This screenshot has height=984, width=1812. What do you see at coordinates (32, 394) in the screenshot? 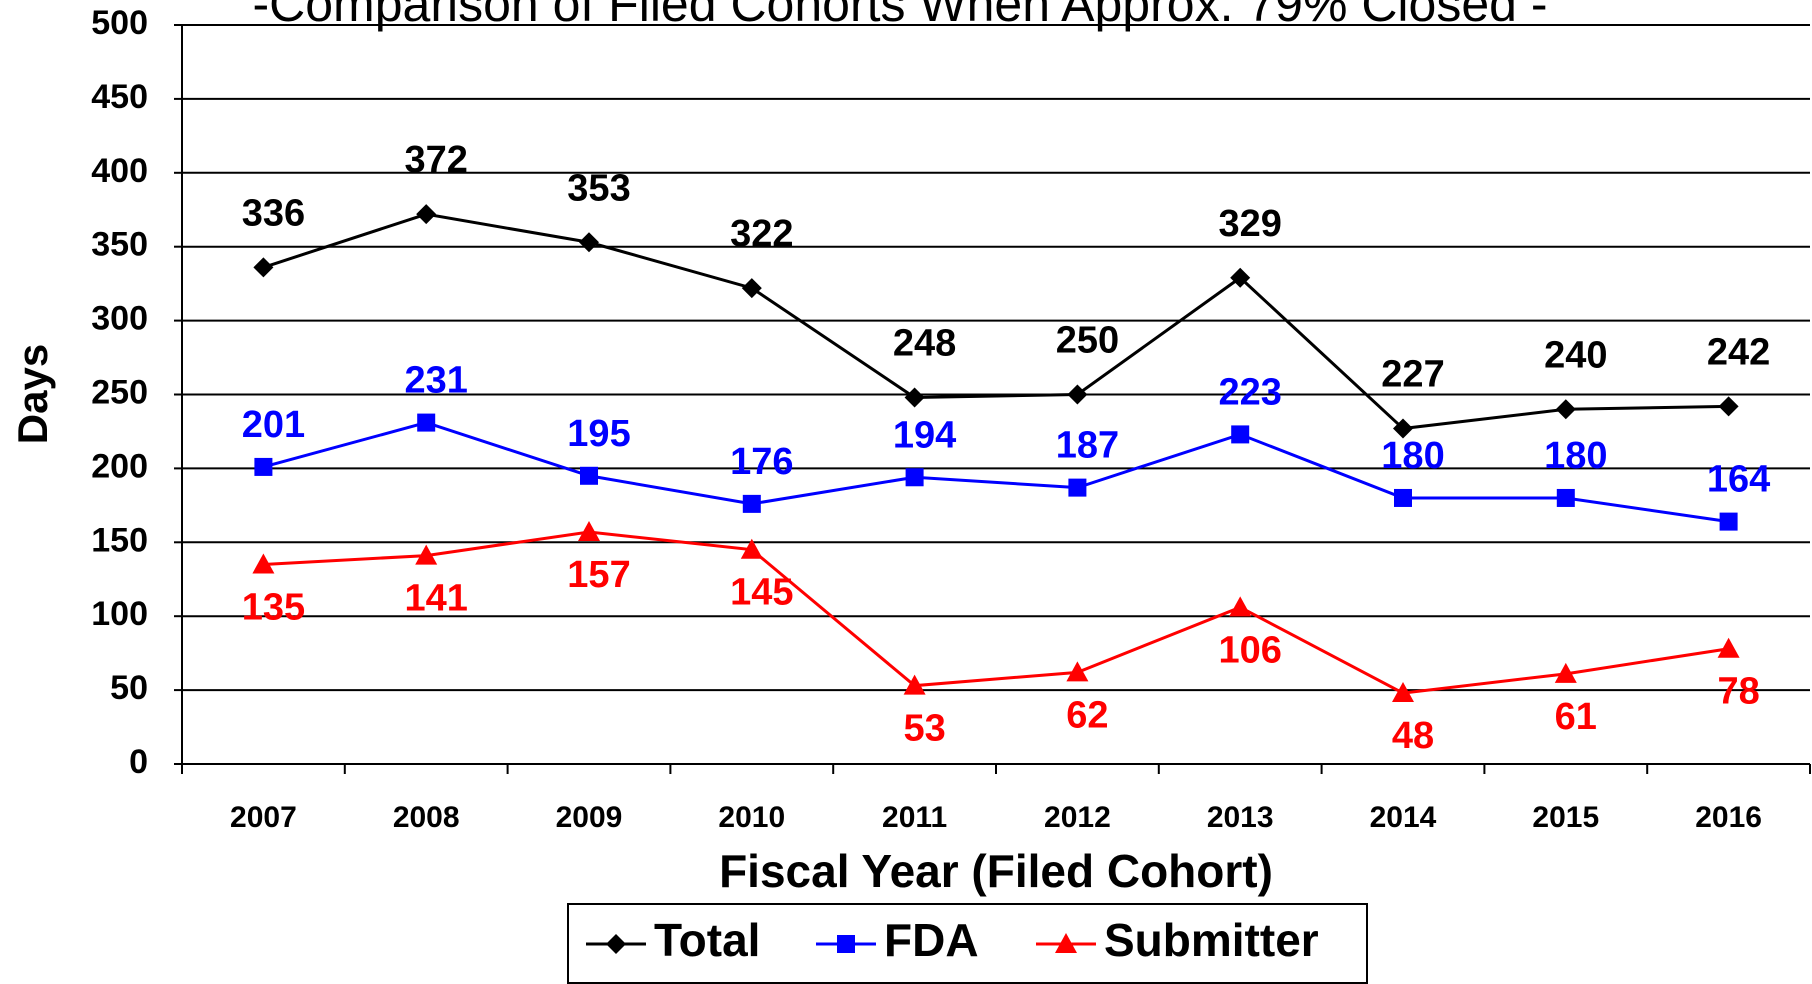
I see `y-axis-title: Days` at bounding box center [32, 394].